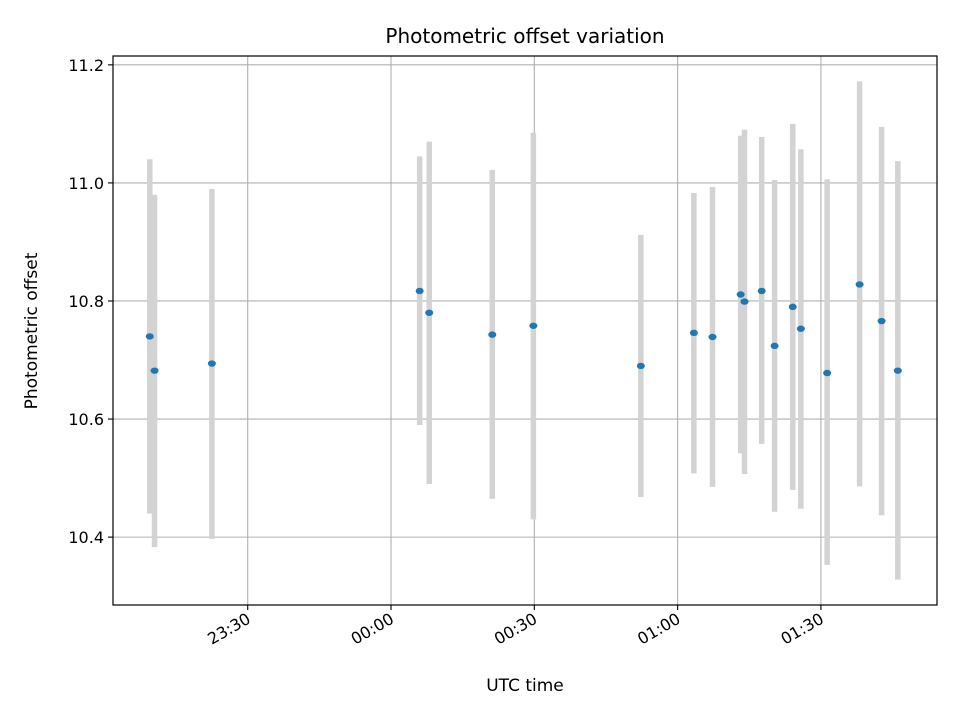 This screenshot has width=960, height=720. I want to click on y-tick-label: 10.8, so click(86, 301).